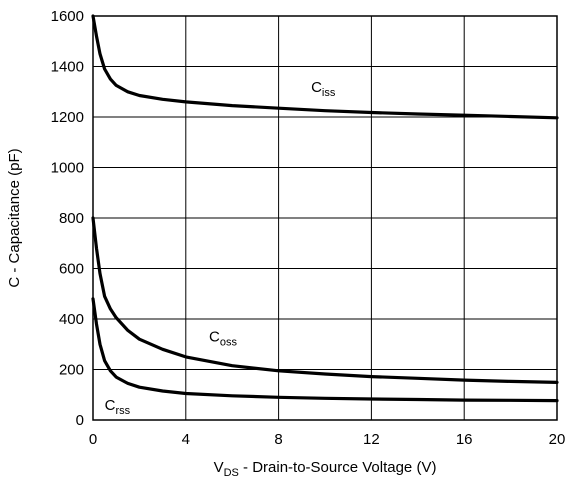 The height and width of the screenshot is (484, 576). Describe the element at coordinates (71, 319) in the screenshot. I see `y-tick-label: 400` at that location.